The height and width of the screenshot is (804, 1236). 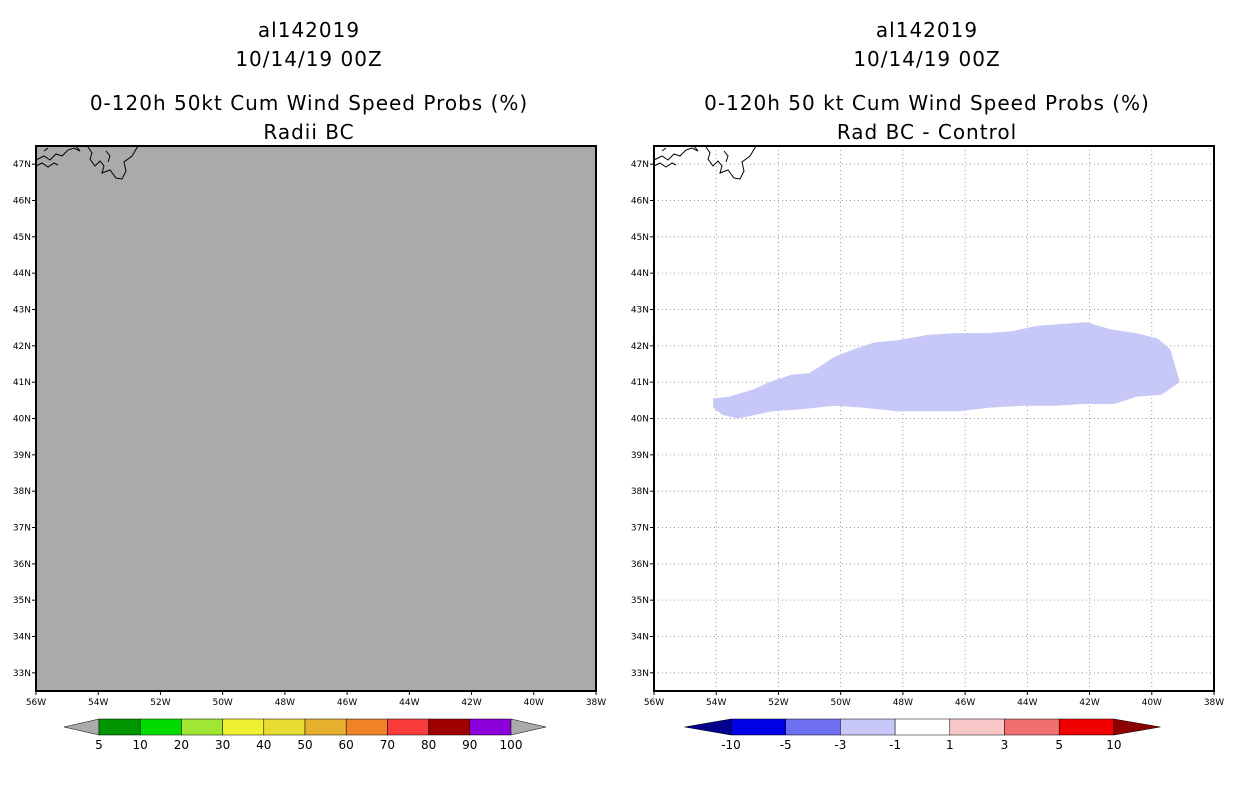 What do you see at coordinates (309, 103) in the screenshot?
I see `left-chart-title: 0-120h 50kt Cum Wind Speed Probs (%)` at bounding box center [309, 103].